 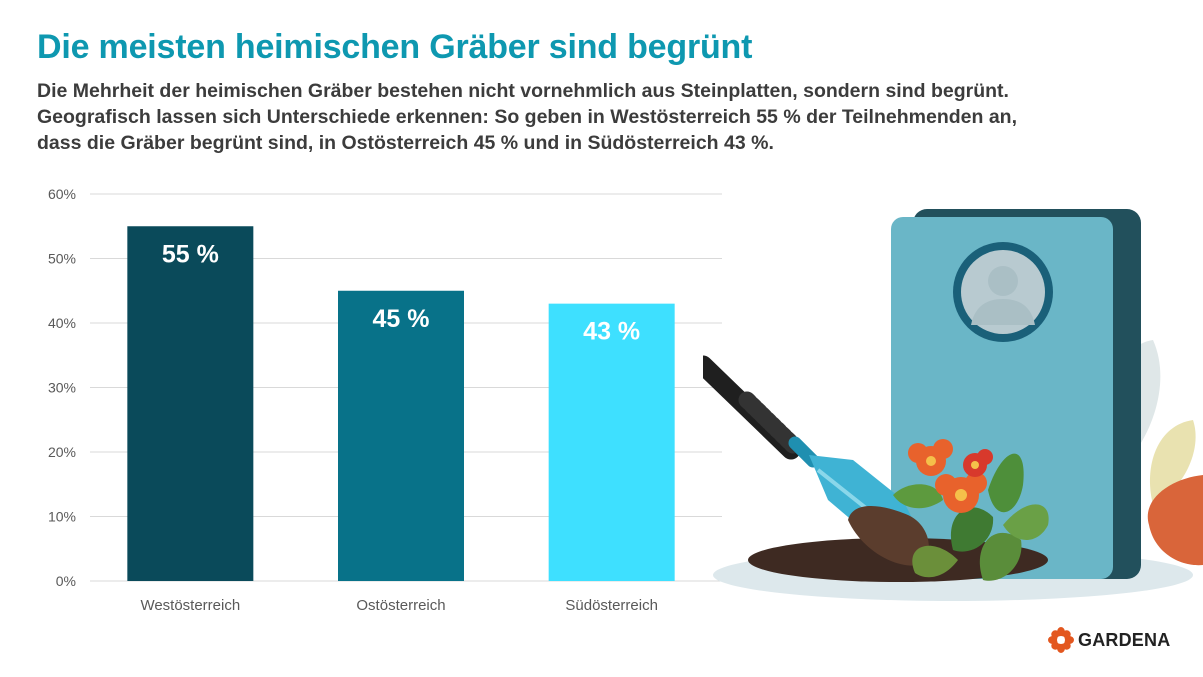 I want to click on y-tick-label: 50%, so click(x=62, y=259).